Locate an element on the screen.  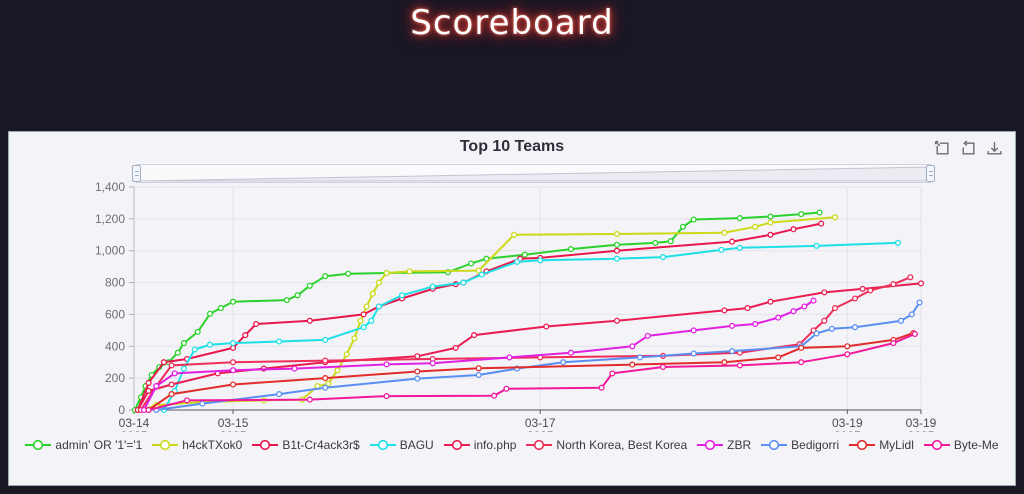
data-zoom-slider is located at coordinates (533, 173).